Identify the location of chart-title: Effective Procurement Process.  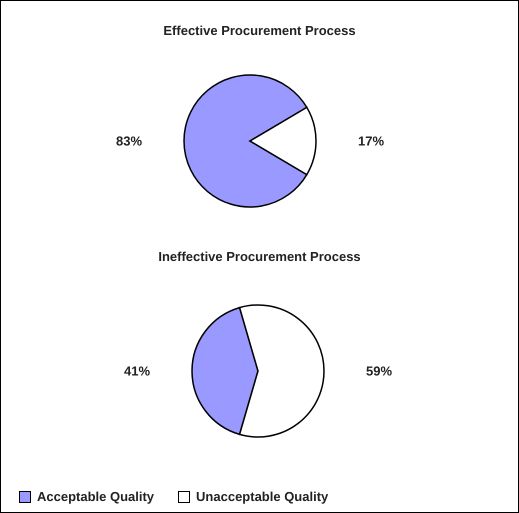
(259, 30).